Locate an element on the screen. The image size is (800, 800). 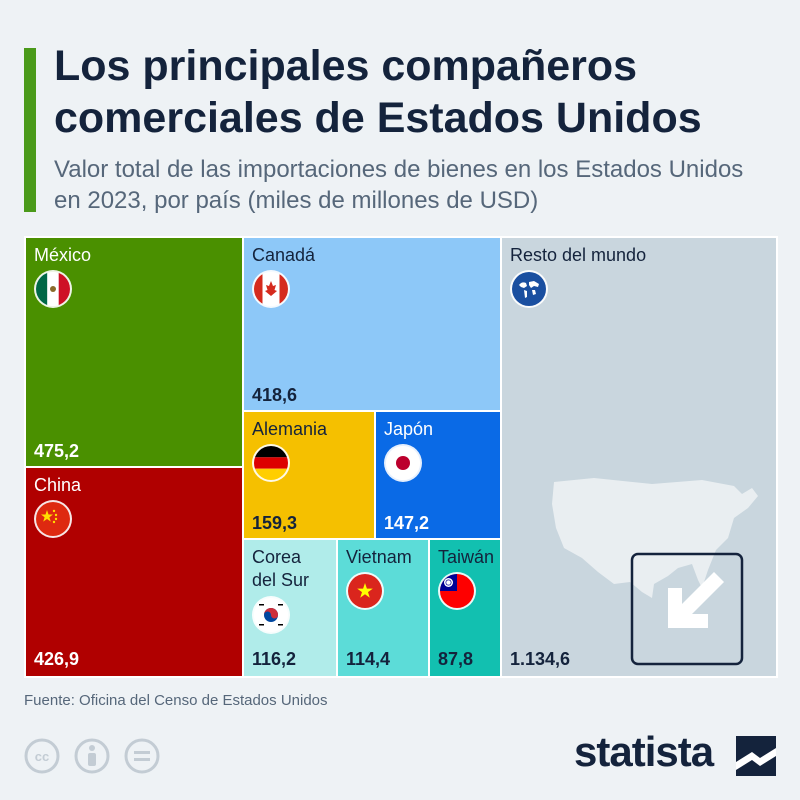
canada-flag-icon is located at coordinates (271, 289).